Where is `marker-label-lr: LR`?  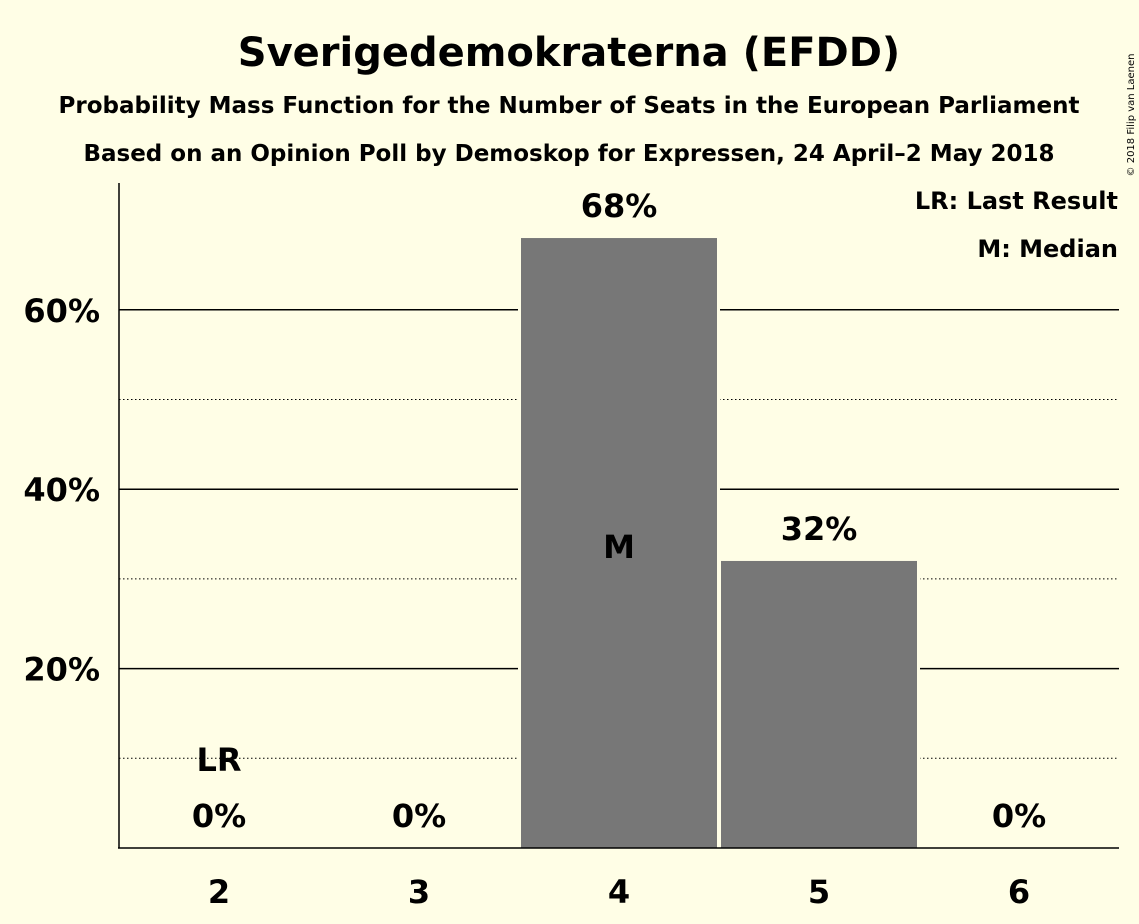
marker-label-lr: LR is located at coordinates (218, 760).